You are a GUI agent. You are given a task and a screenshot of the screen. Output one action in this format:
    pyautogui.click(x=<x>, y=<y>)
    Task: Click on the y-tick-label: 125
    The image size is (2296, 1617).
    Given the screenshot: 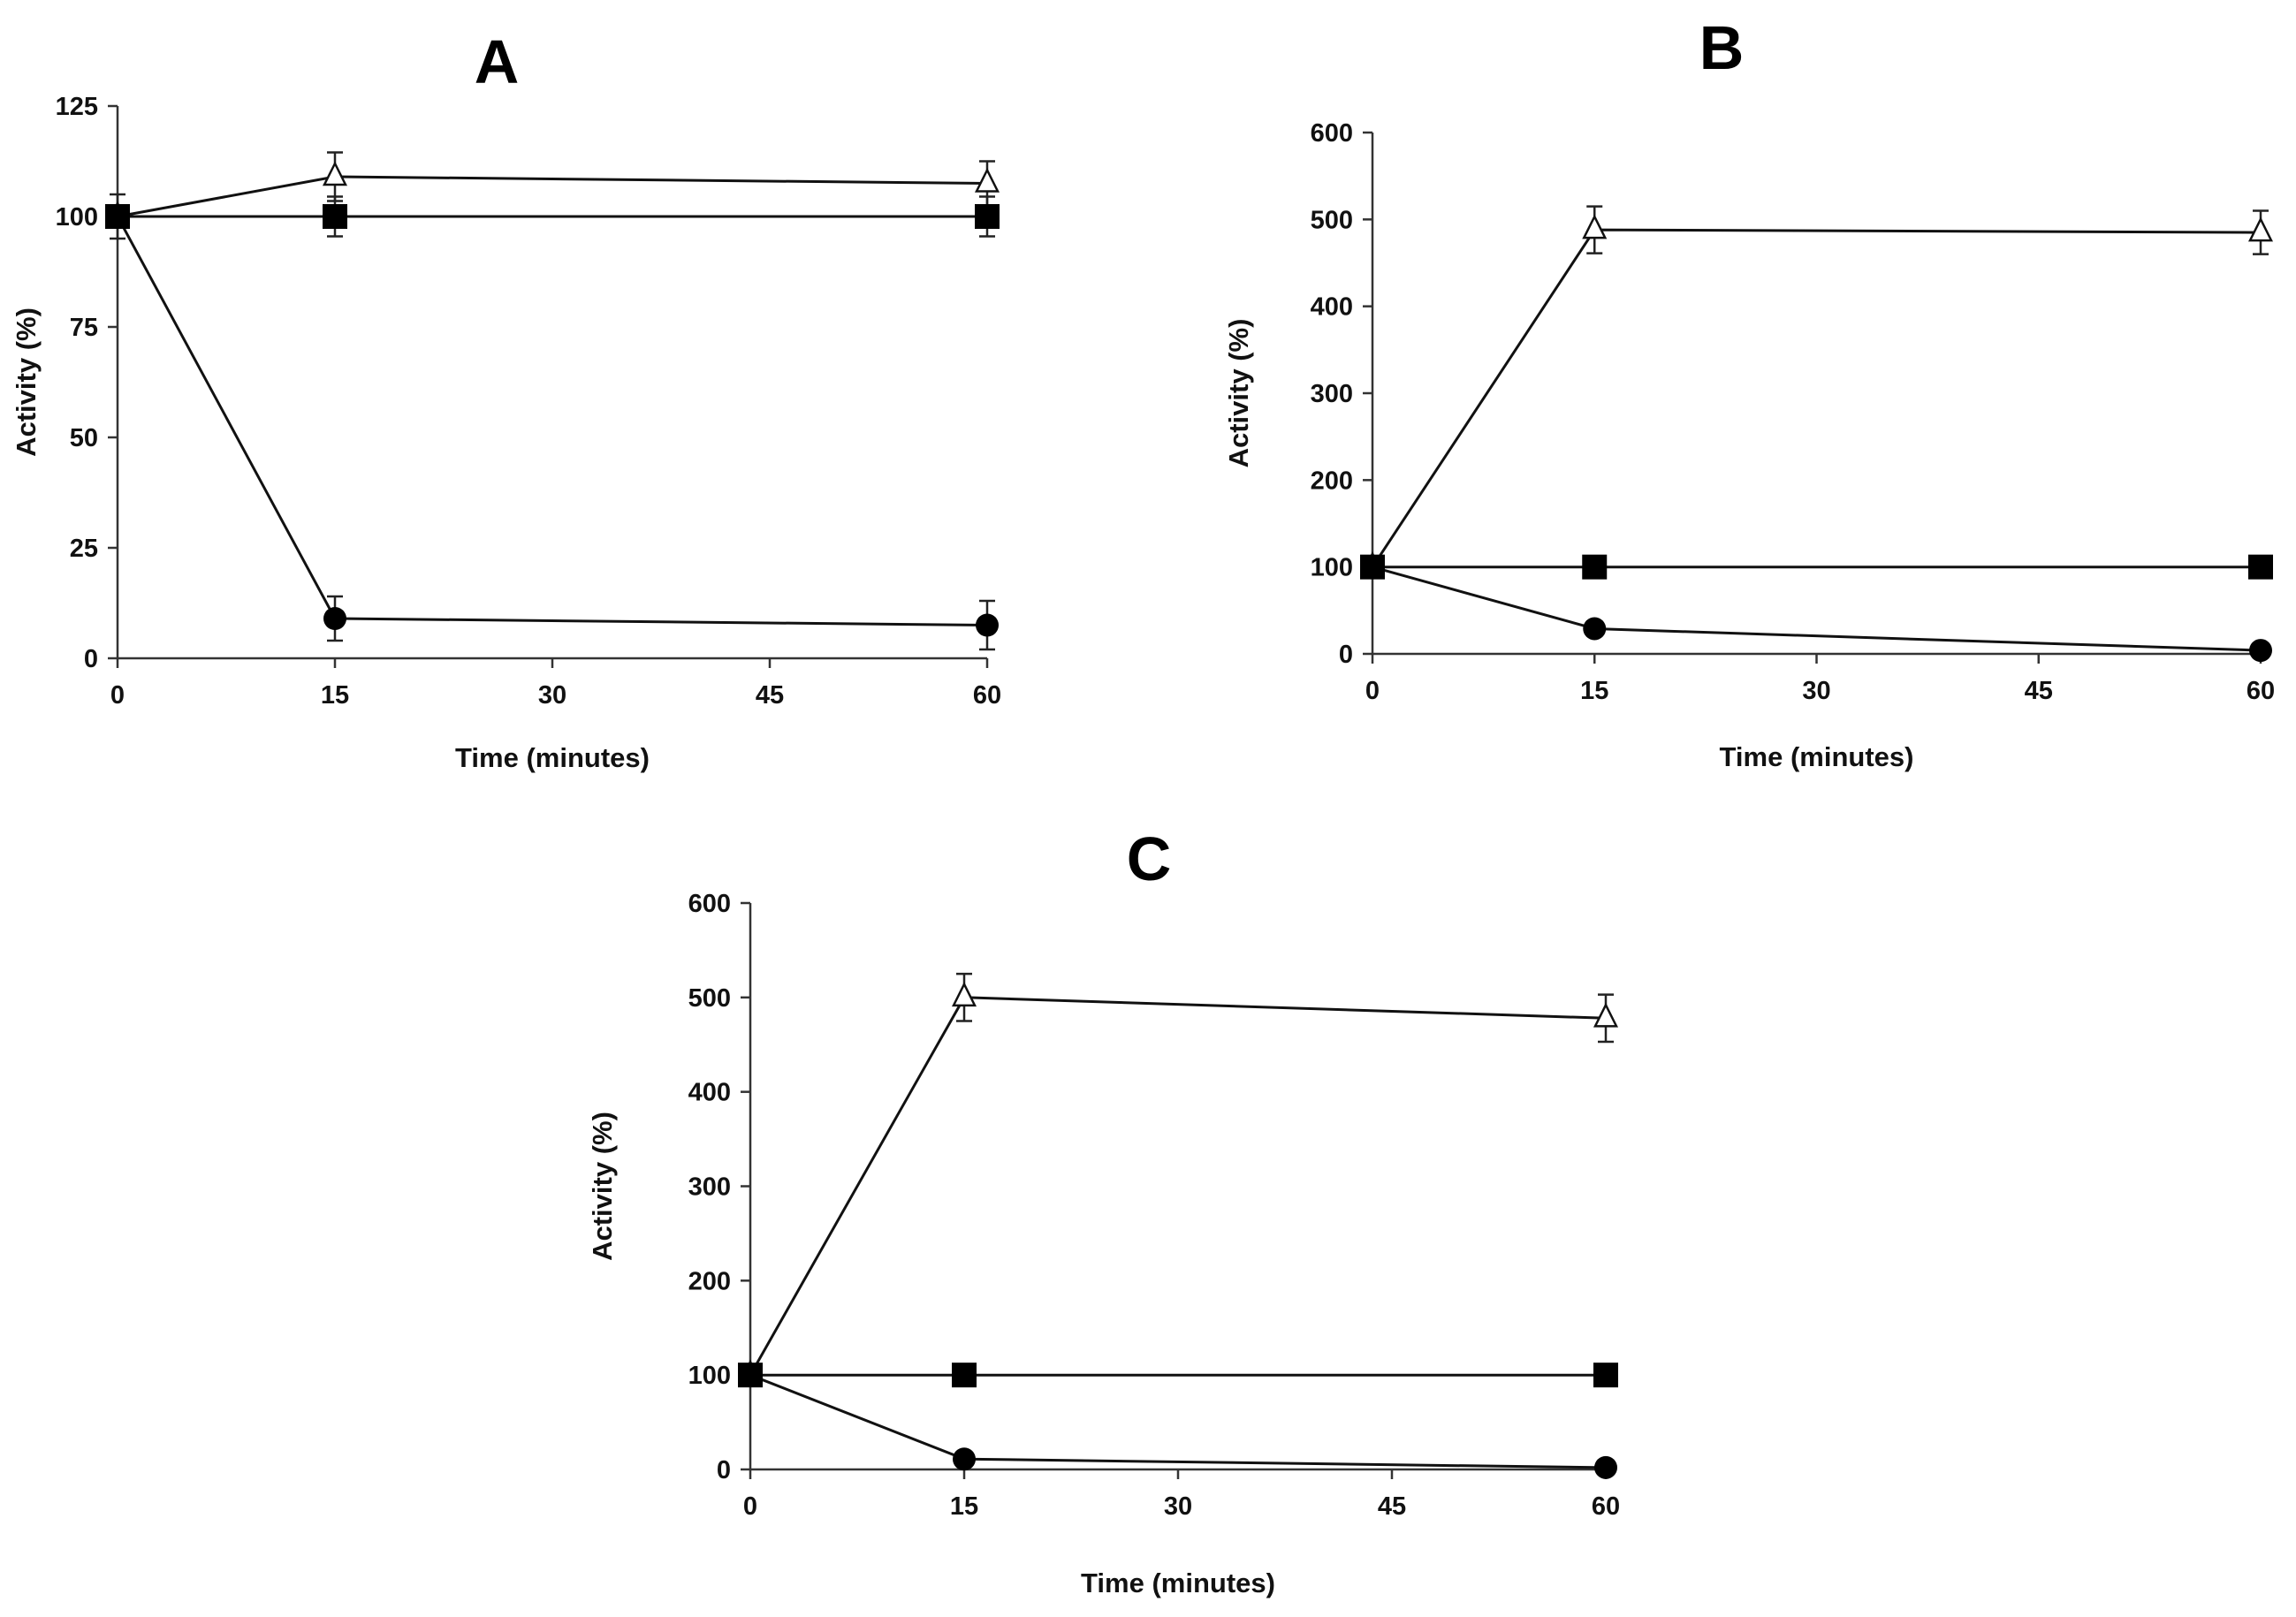 What is the action you would take?
    pyautogui.click(x=77, y=107)
    